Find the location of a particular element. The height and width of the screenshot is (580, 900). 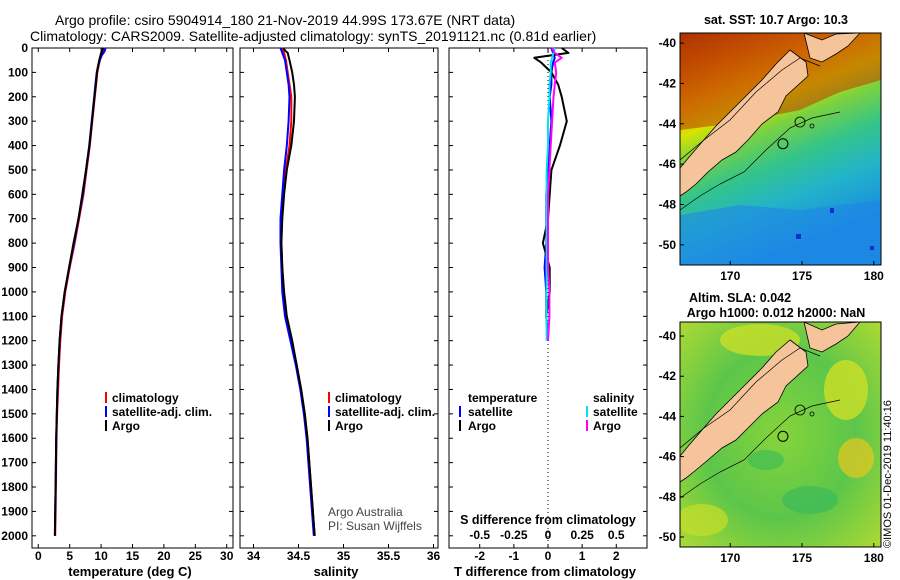

depth-tick-label: 200 is located at coordinates (18, 97).